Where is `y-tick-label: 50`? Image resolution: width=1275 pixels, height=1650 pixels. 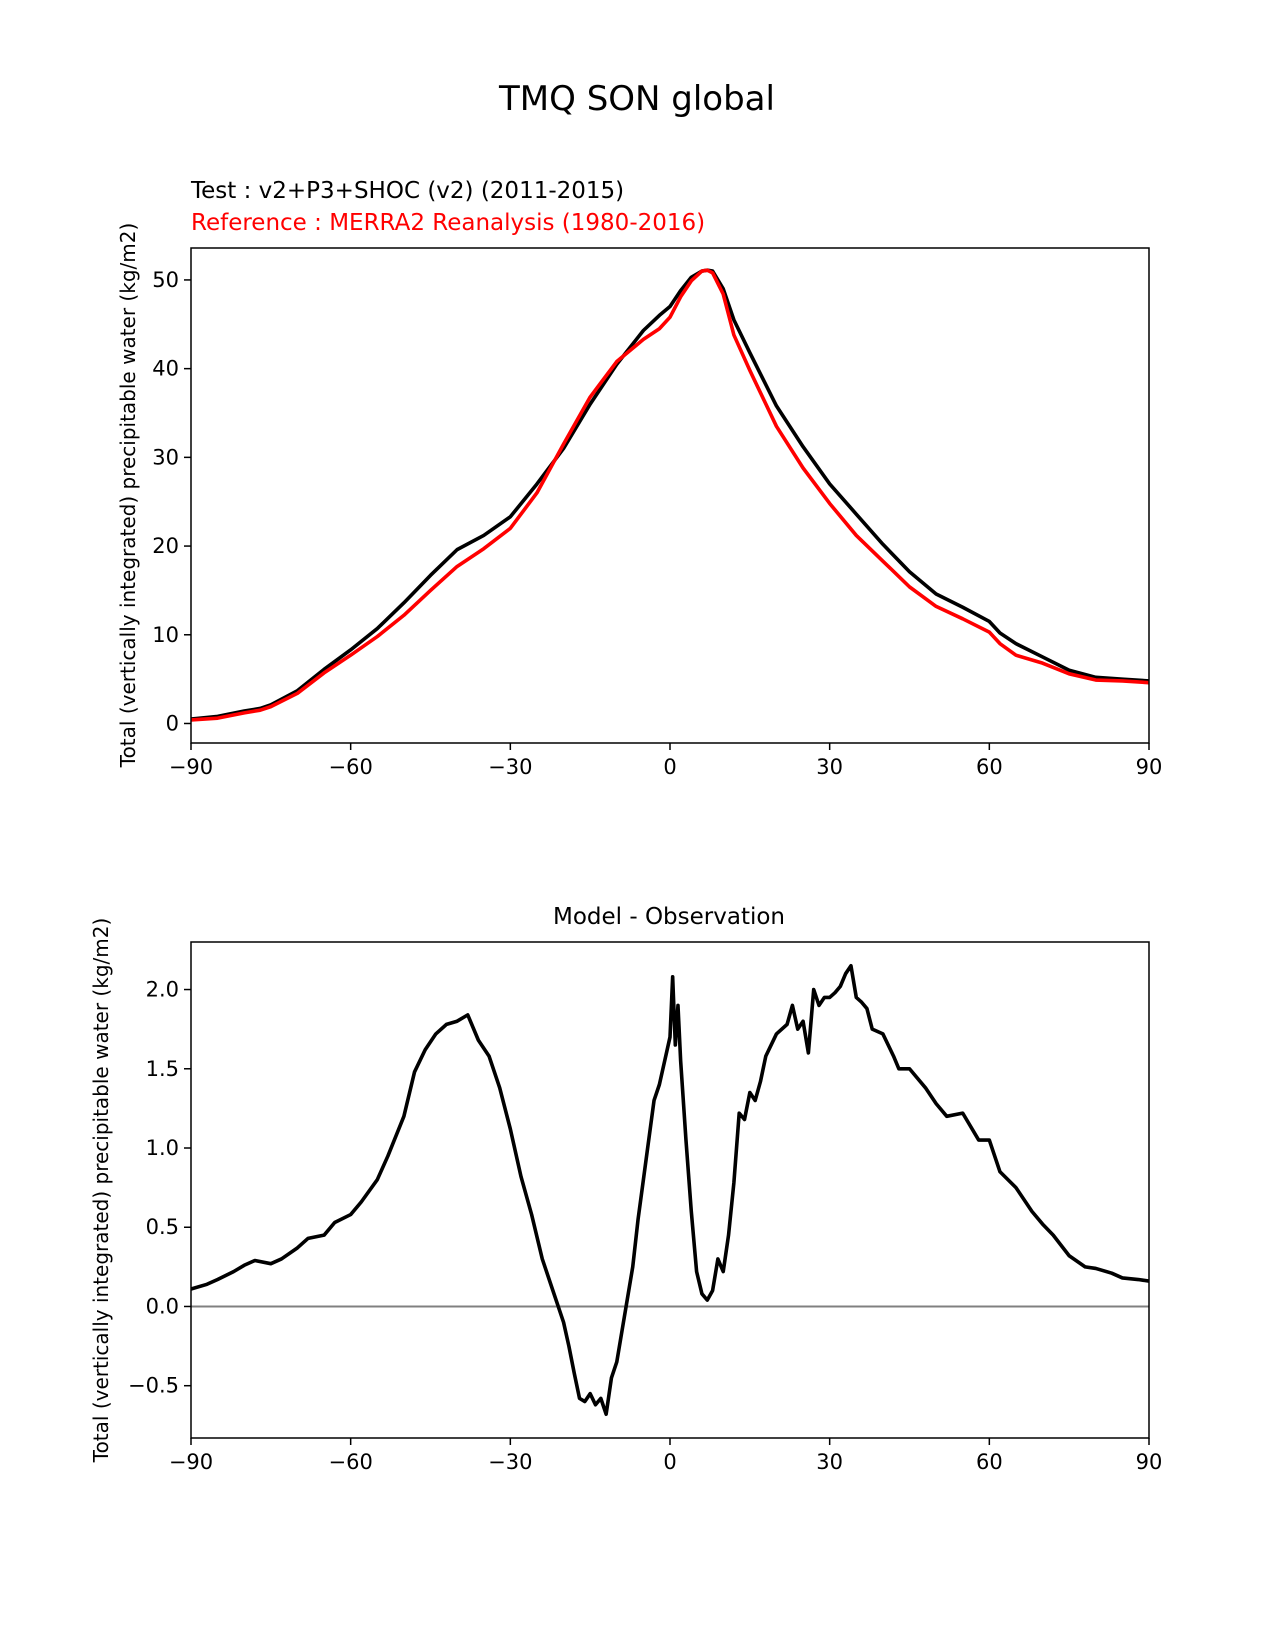 y-tick-label: 50 is located at coordinates (165, 280).